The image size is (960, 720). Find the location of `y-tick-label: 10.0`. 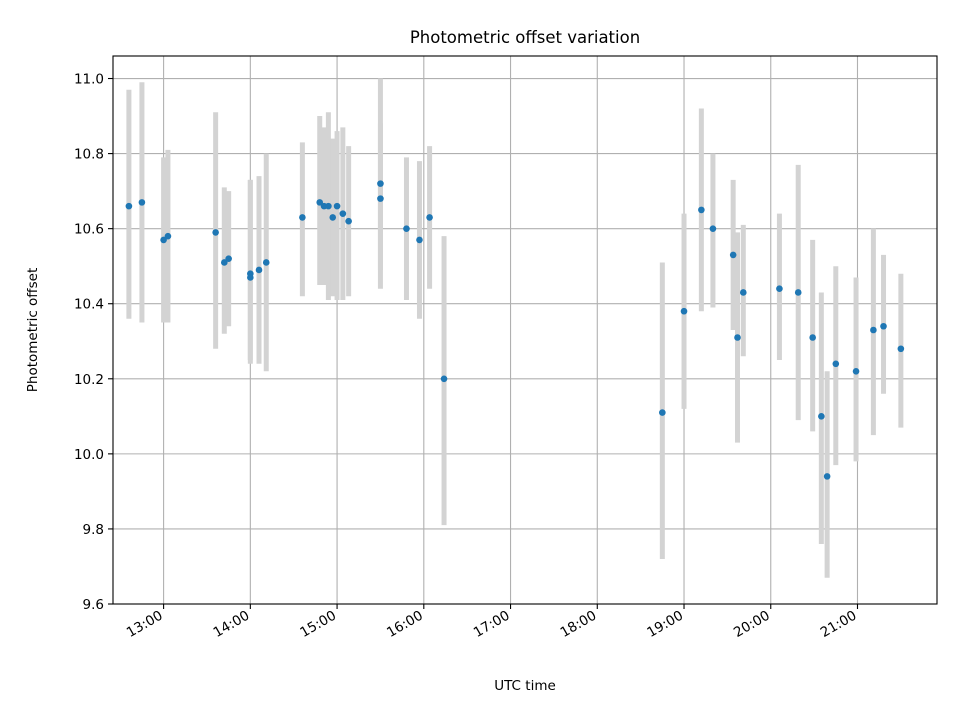

y-tick-label: 10.0 is located at coordinates (89, 455).